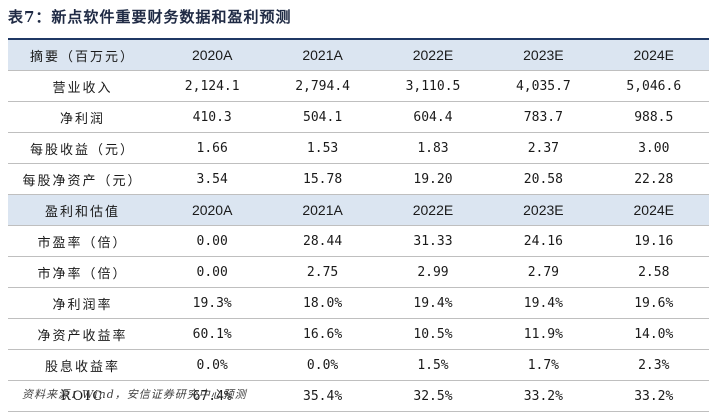 The height and width of the screenshot is (412, 717). Describe the element at coordinates (654, 365) in the screenshot. I see `table-cell: 2.3%` at that location.